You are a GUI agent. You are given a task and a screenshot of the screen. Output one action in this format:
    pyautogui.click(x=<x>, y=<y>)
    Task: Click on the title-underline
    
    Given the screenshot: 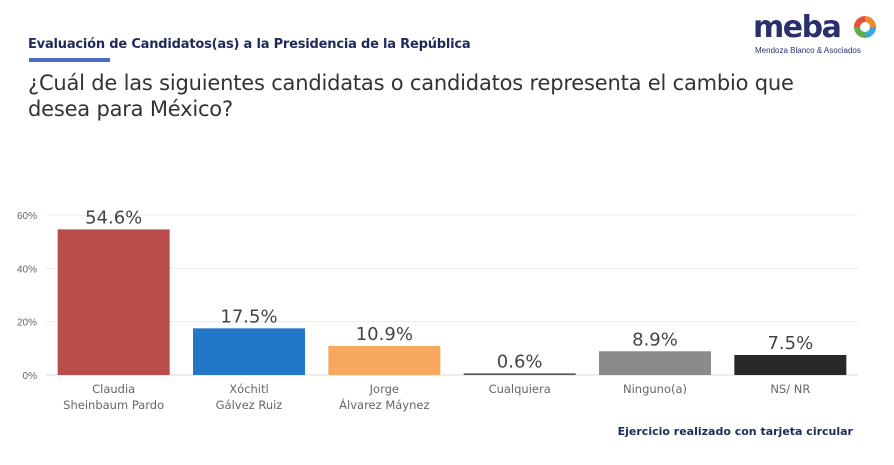 What is the action you would take?
    pyautogui.click(x=69, y=60)
    